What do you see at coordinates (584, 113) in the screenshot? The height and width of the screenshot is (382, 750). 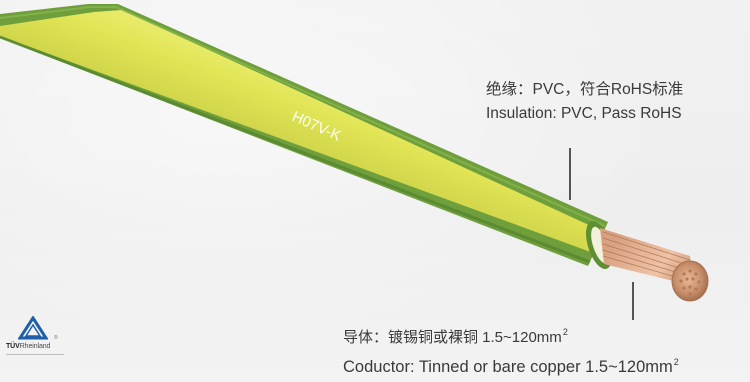 I see `insulation-label-en: Insulation: PVC, Pass RoHS` at bounding box center [584, 113].